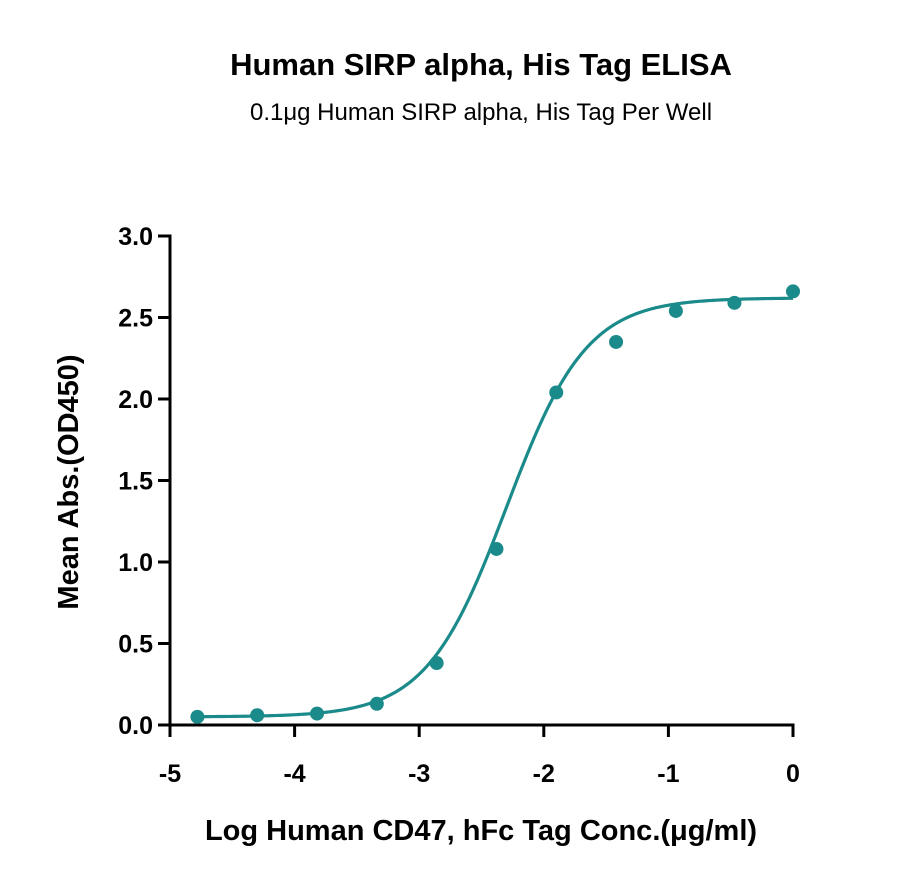 The image size is (900, 888). I want to click on x-tick-label: 0, so click(793, 774).